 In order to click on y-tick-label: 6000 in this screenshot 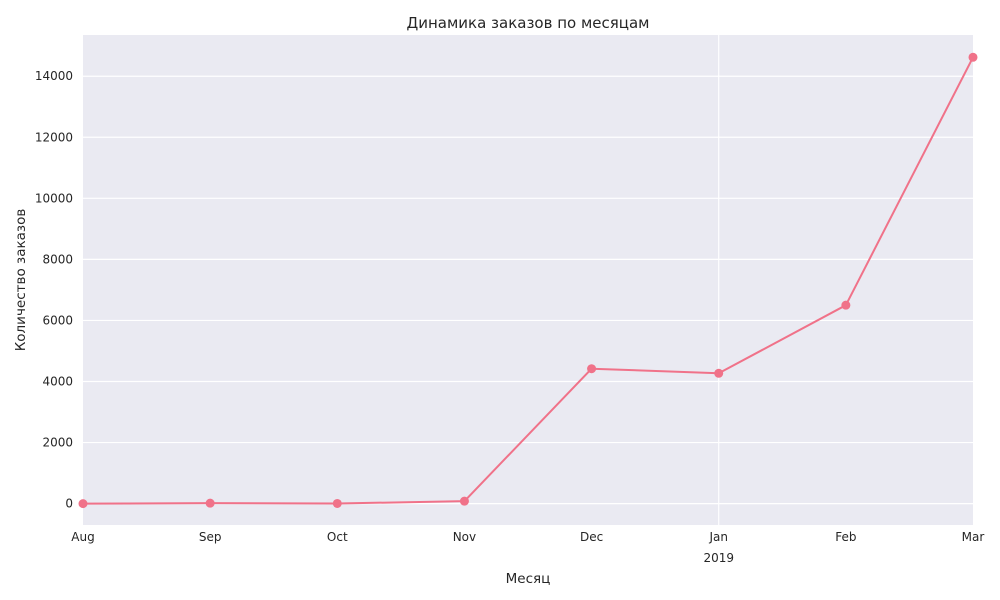, I will do `click(57, 320)`.